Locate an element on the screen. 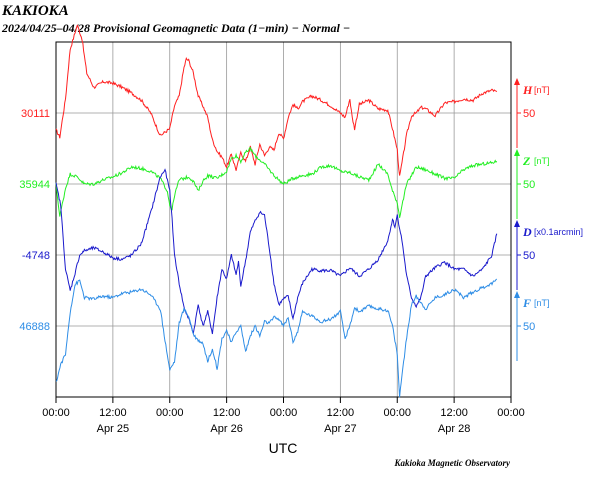 This screenshot has width=590, height=483. base-value-label-F: 46888 is located at coordinates (34, 327).